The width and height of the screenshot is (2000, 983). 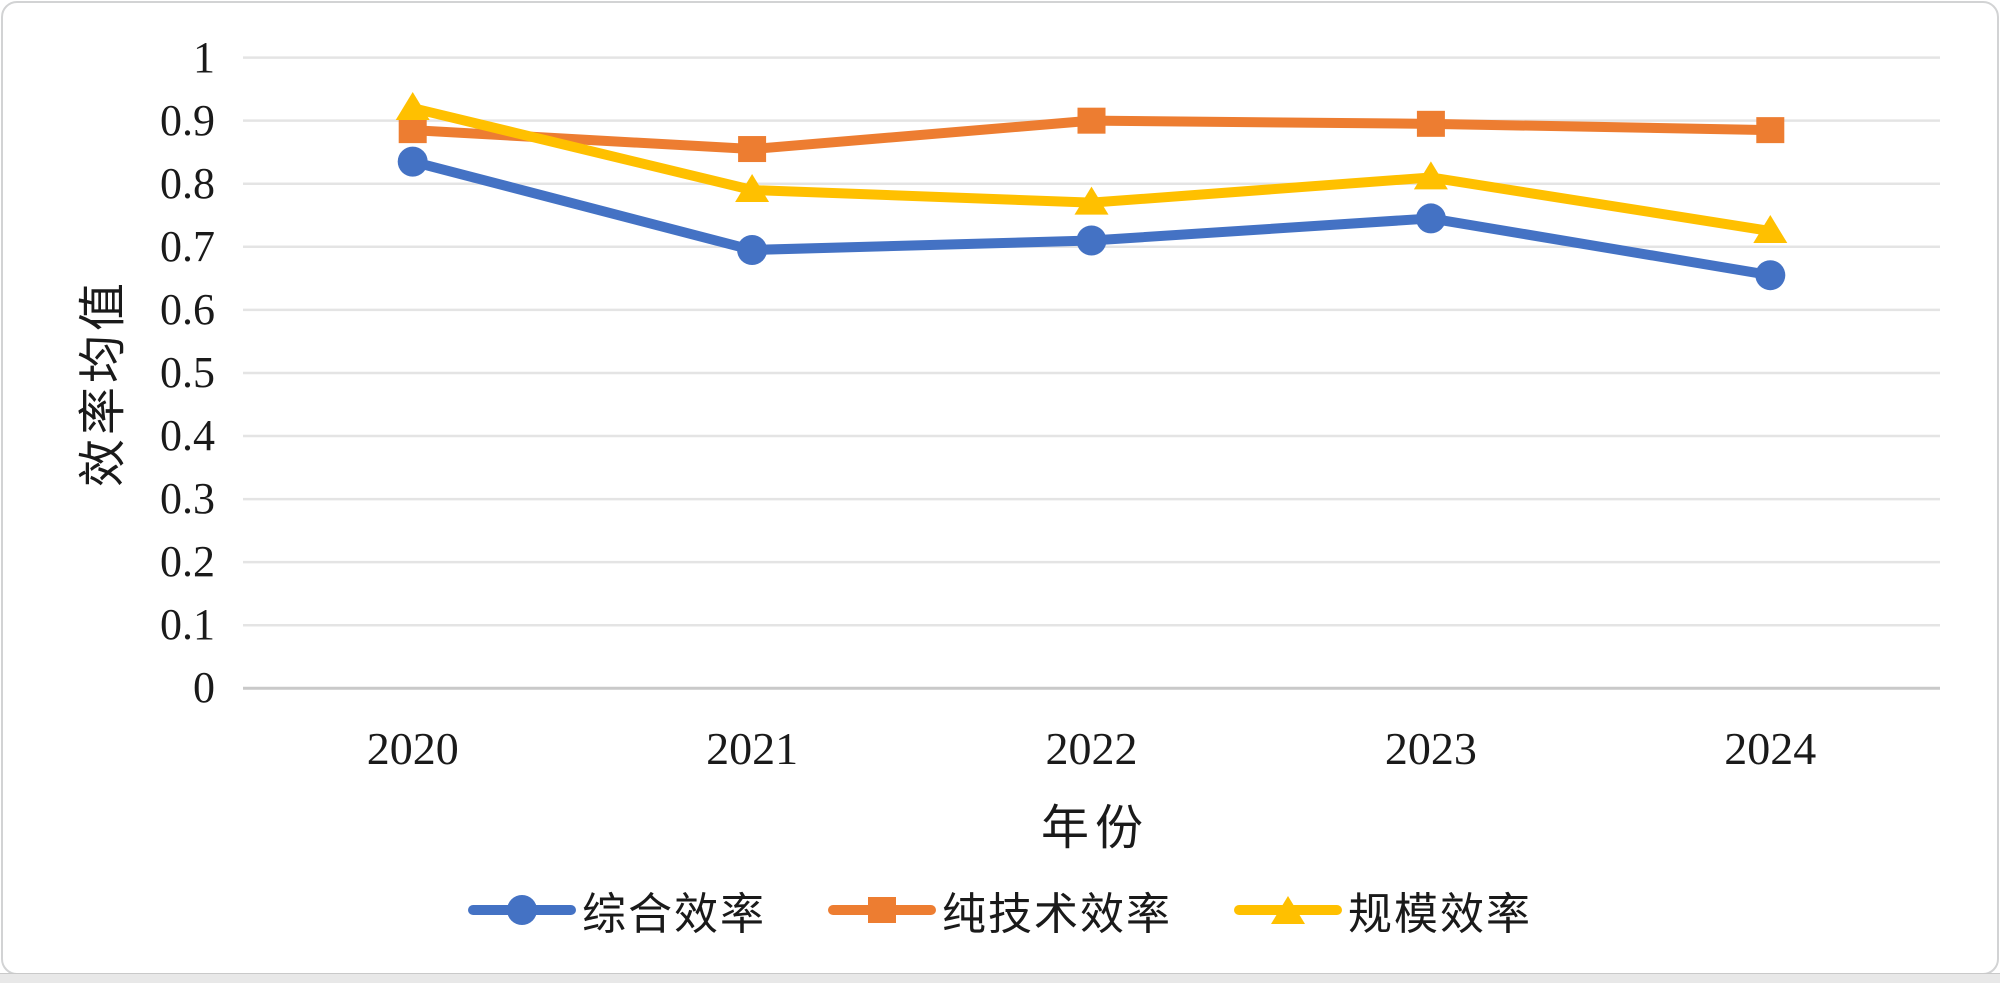 What do you see at coordinates (204, 688) in the screenshot?
I see `y-tick-label-0: 0` at bounding box center [204, 688].